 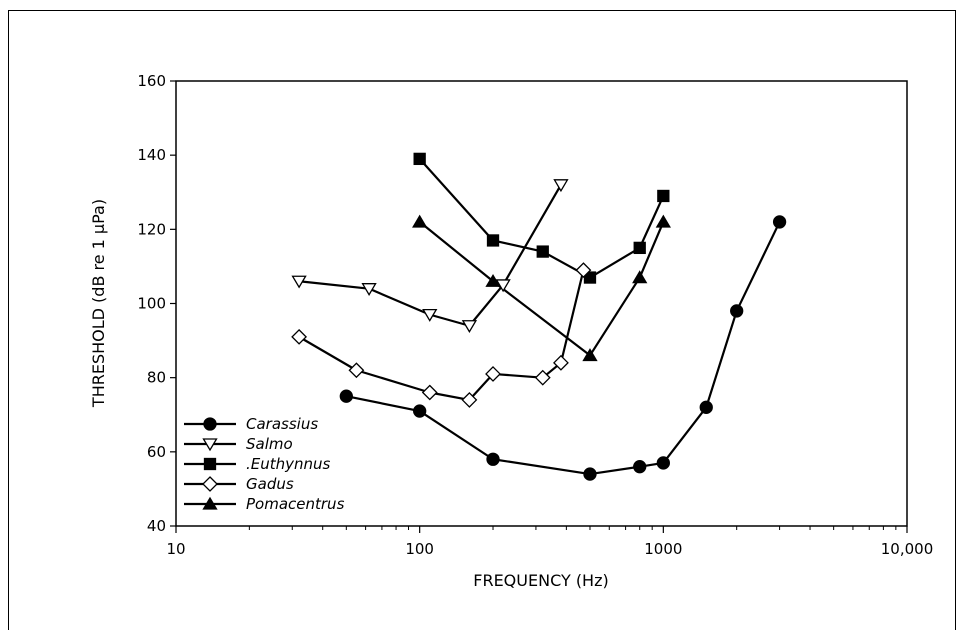 I want to click on legend-label: Gadus, so click(x=270, y=484).